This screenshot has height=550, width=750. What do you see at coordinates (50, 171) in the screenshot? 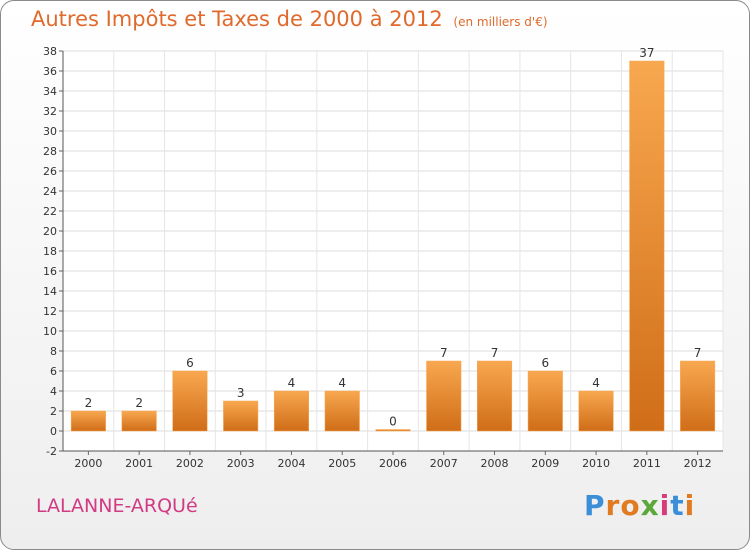
I see `y-tick-label: 26` at bounding box center [50, 171].